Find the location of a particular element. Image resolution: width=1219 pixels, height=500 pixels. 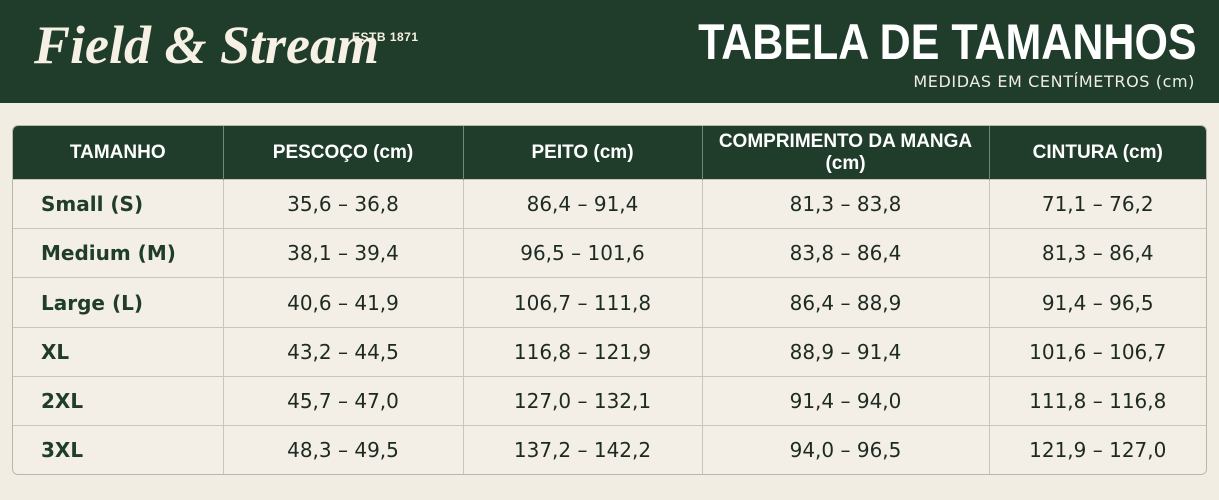

measurement: 111,8 – 116,8 is located at coordinates (1097, 400).